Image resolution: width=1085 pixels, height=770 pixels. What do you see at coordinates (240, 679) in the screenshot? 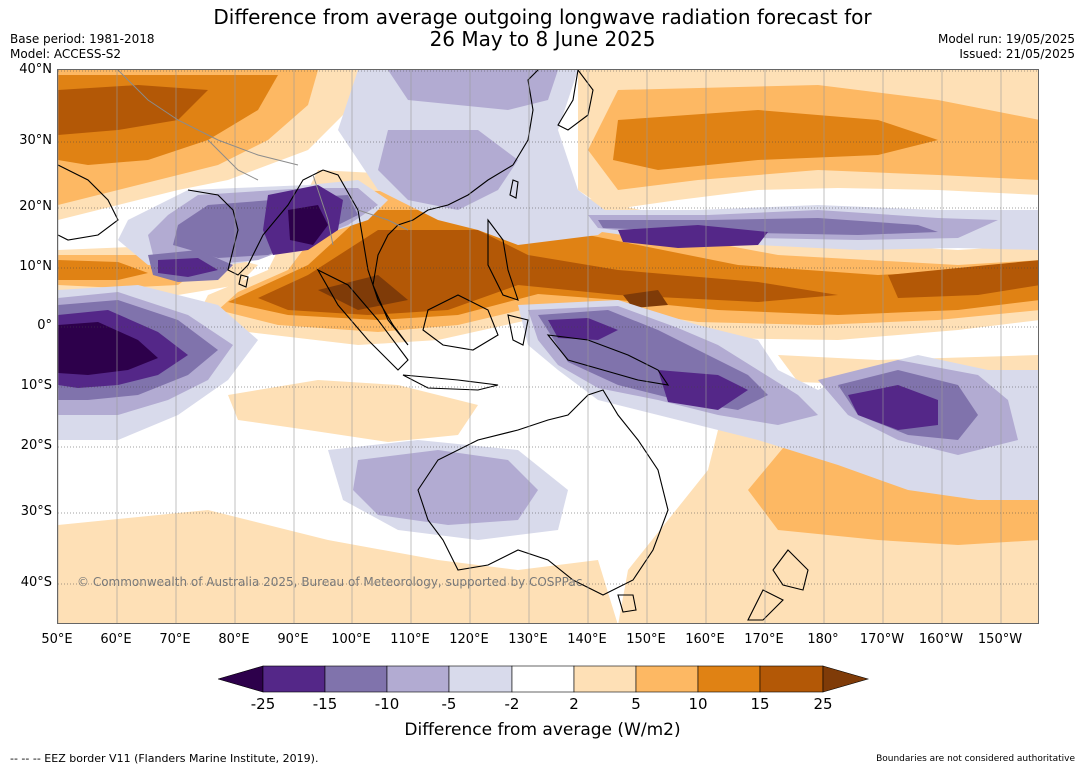
I see `colorbar-arrow-low` at bounding box center [240, 679].